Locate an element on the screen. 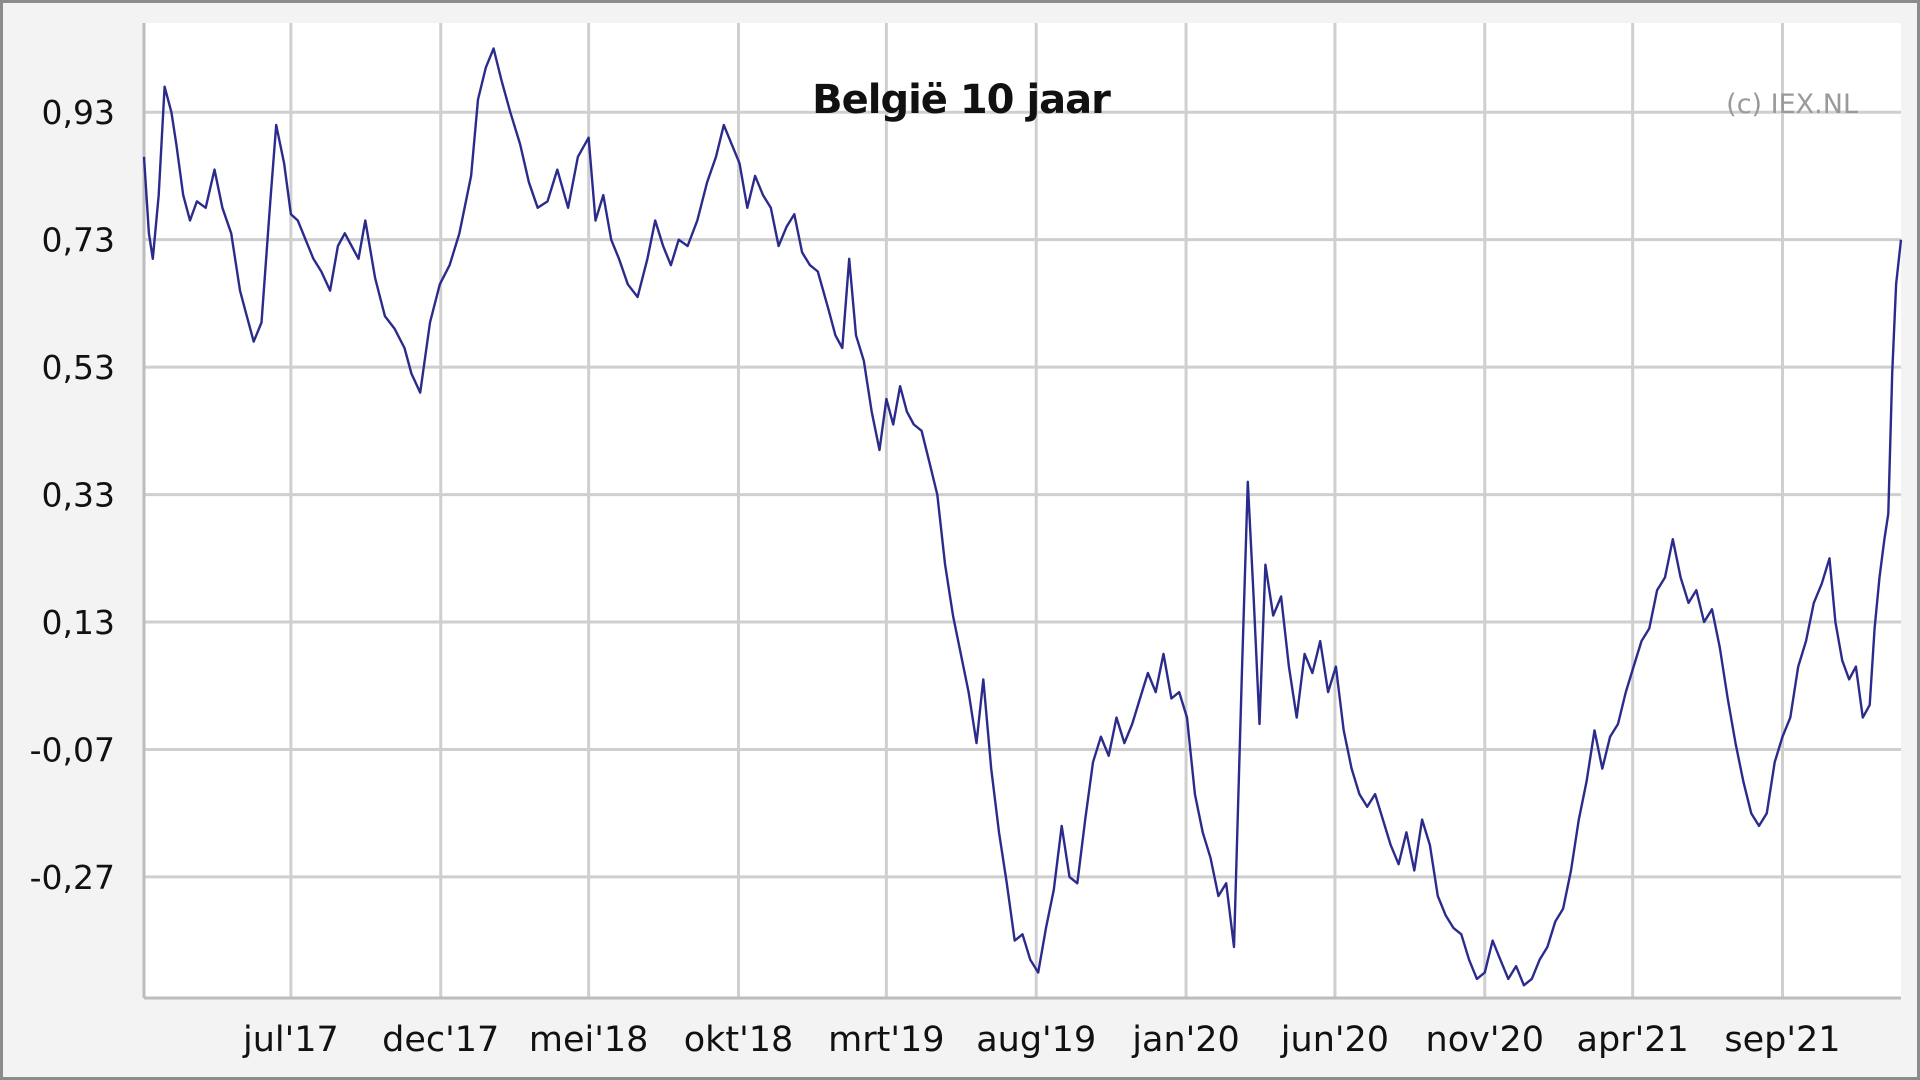 The height and width of the screenshot is (1080, 1920). y-tick-label: 0,13 is located at coordinates (78, 622).